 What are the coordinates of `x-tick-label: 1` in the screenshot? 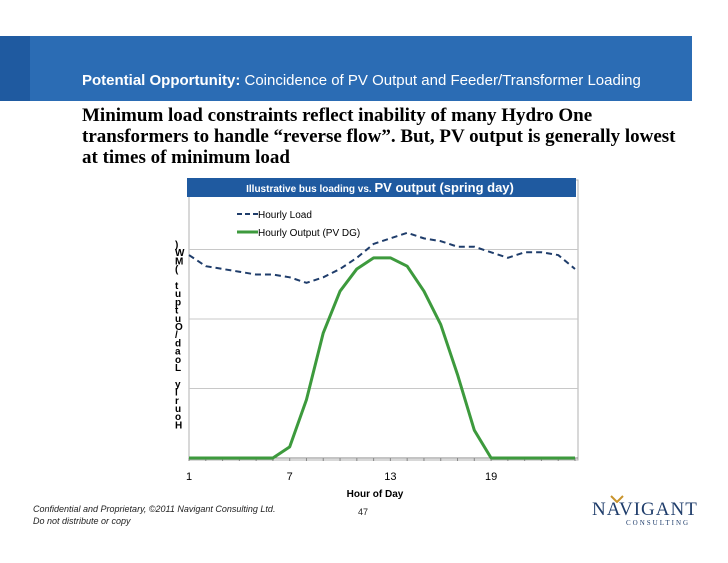 It's located at (189, 477).